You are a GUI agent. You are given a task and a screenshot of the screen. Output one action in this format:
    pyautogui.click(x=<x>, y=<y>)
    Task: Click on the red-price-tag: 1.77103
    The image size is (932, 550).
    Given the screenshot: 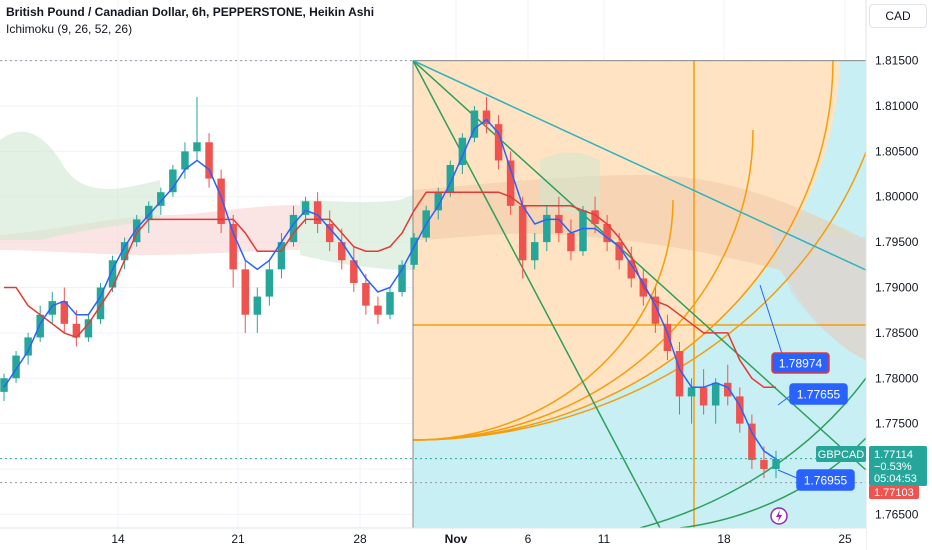 What is the action you would take?
    pyautogui.click(x=894, y=492)
    